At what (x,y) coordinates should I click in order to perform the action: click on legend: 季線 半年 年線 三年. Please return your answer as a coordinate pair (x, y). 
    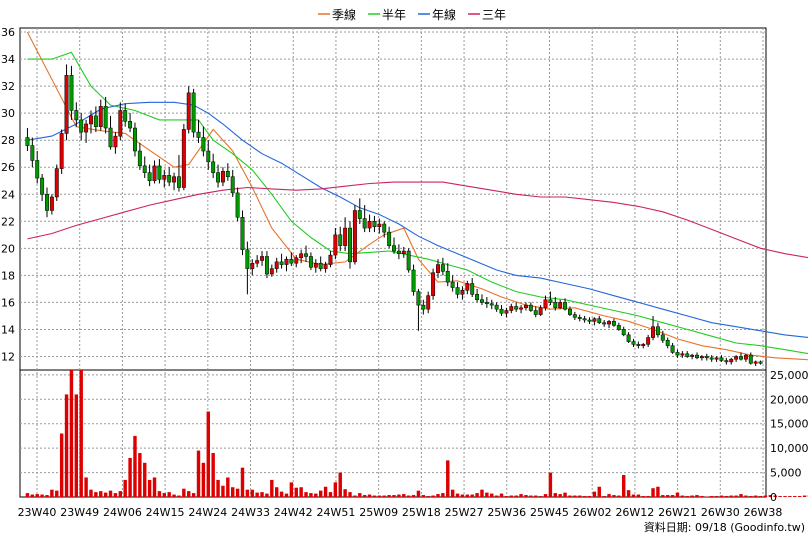
    Looking at the image, I should click on (412, 14).